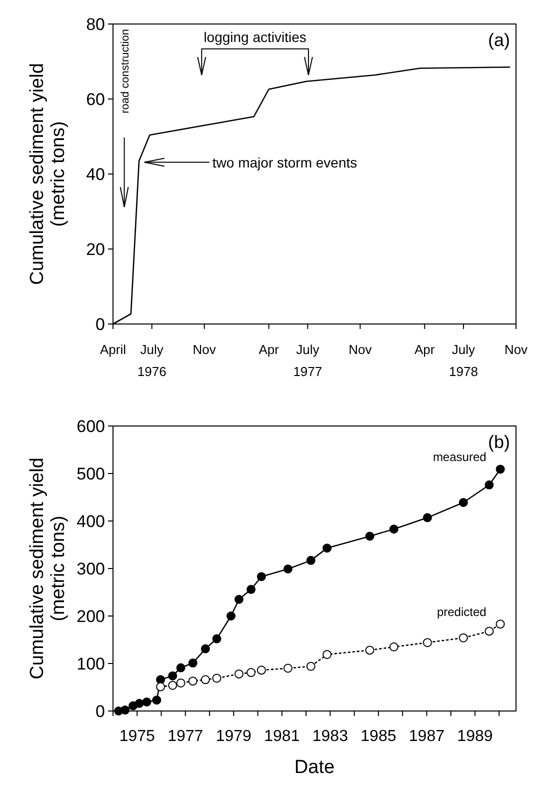  I want to click on x-tick-label: July 1978, so click(463, 360).